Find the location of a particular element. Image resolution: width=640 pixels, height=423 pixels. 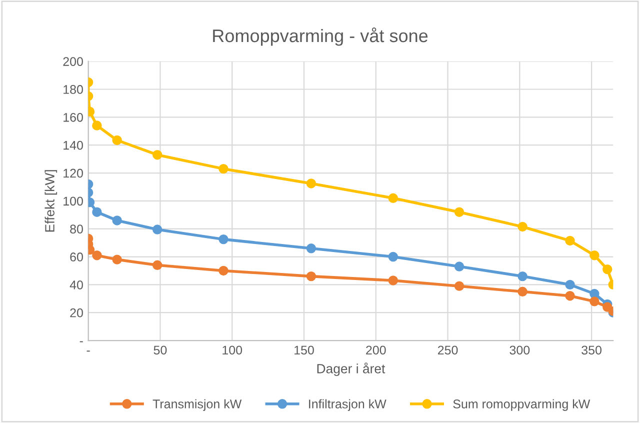

y-axis-title: Effekt [kW] is located at coordinates (51, 201).